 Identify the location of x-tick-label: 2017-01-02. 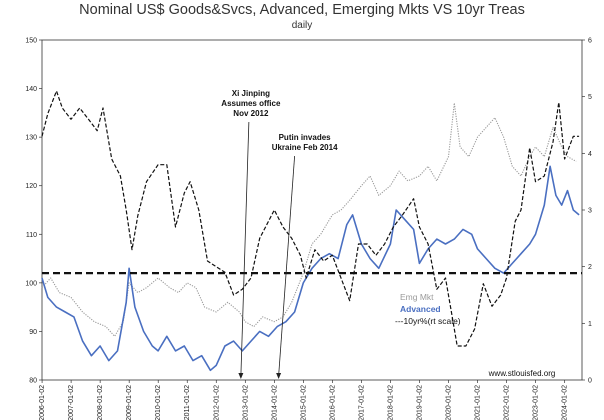
(361, 402).